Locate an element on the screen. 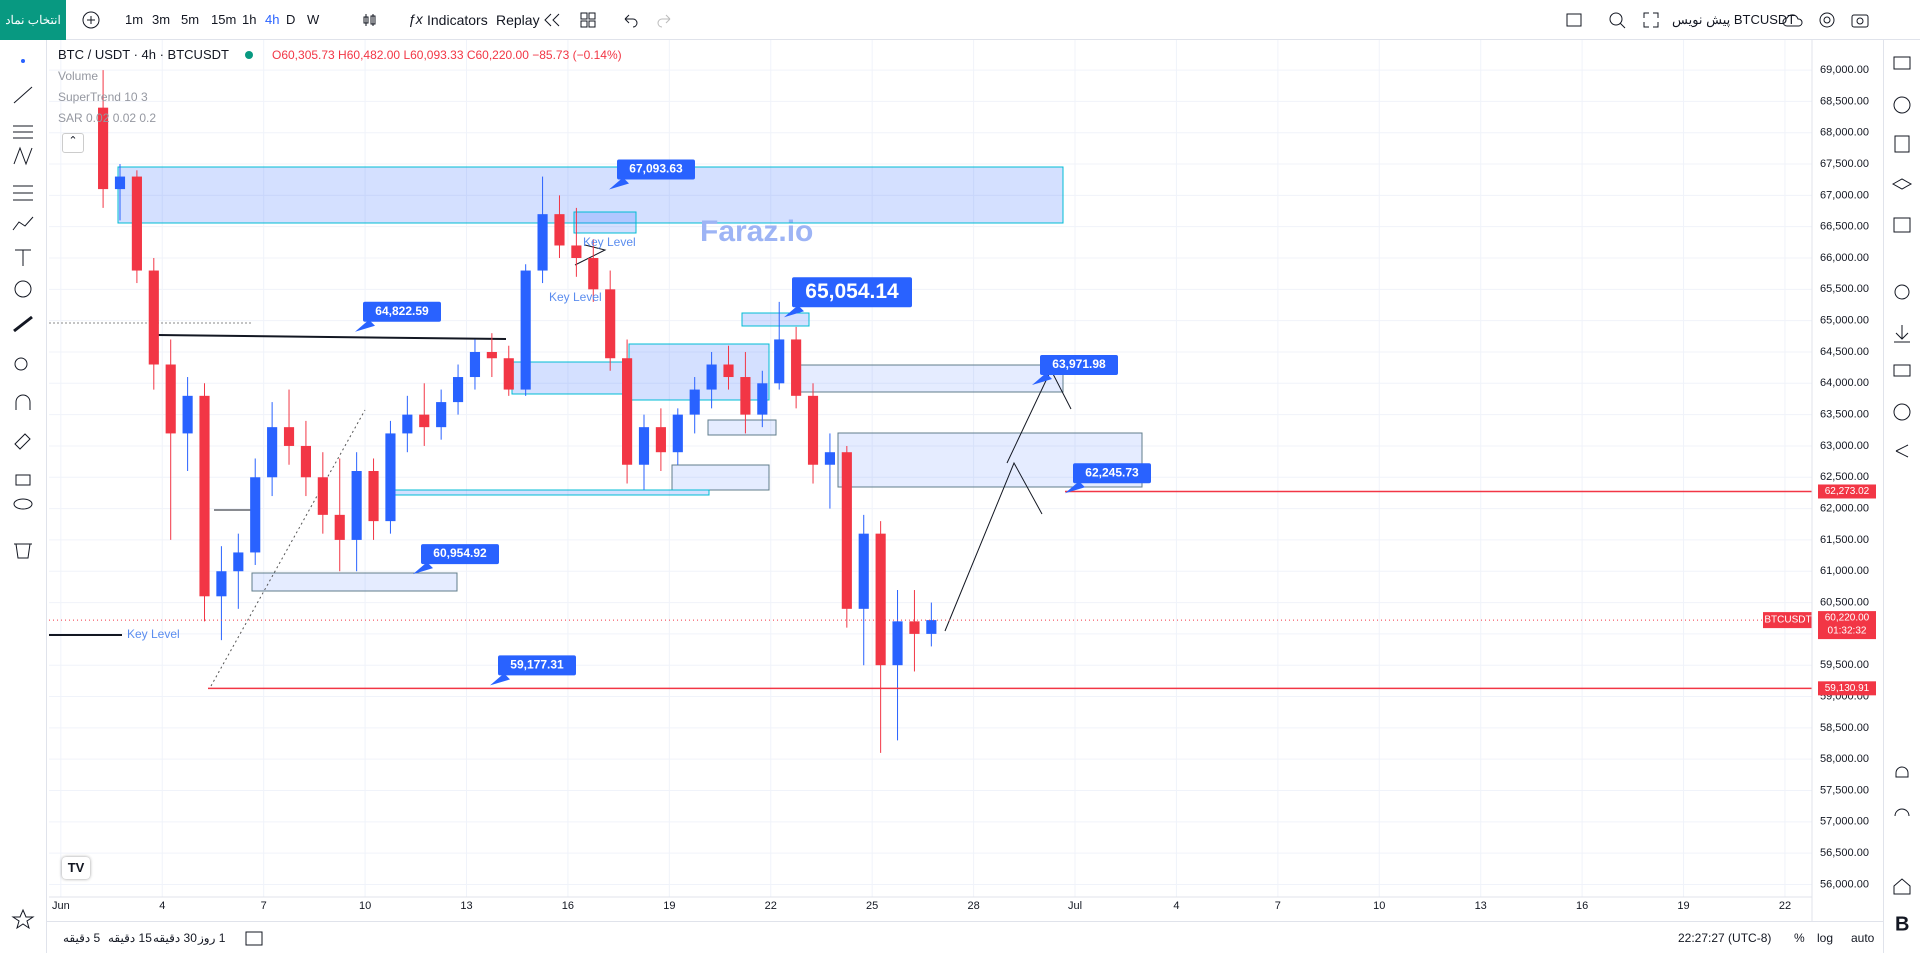 This screenshot has width=1920, height=958. notes is located at coordinates (1902, 144).